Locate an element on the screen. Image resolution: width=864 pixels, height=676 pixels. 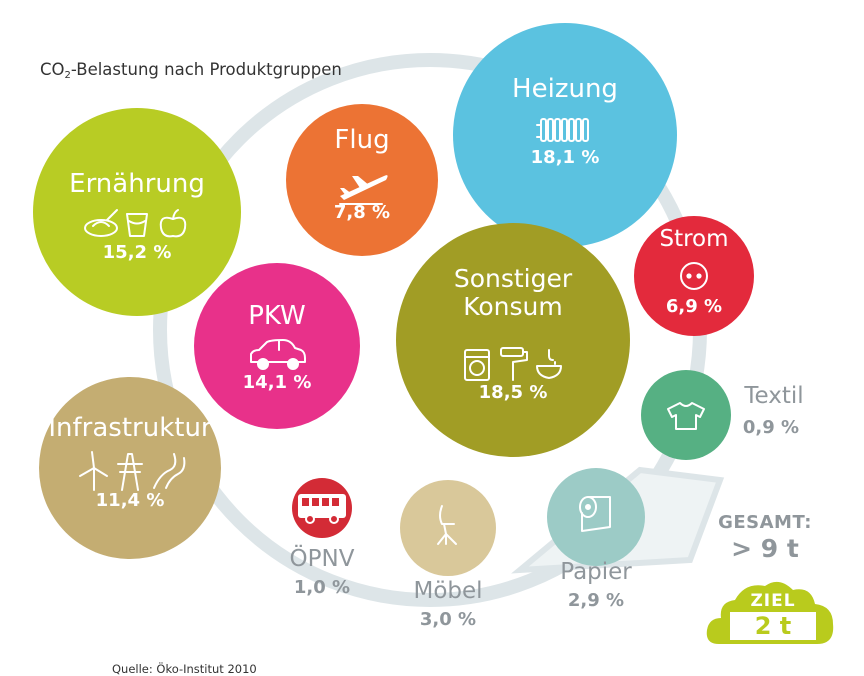
title-rest: -Belastung nach Produktgruppen is located at coordinates (206, 69).